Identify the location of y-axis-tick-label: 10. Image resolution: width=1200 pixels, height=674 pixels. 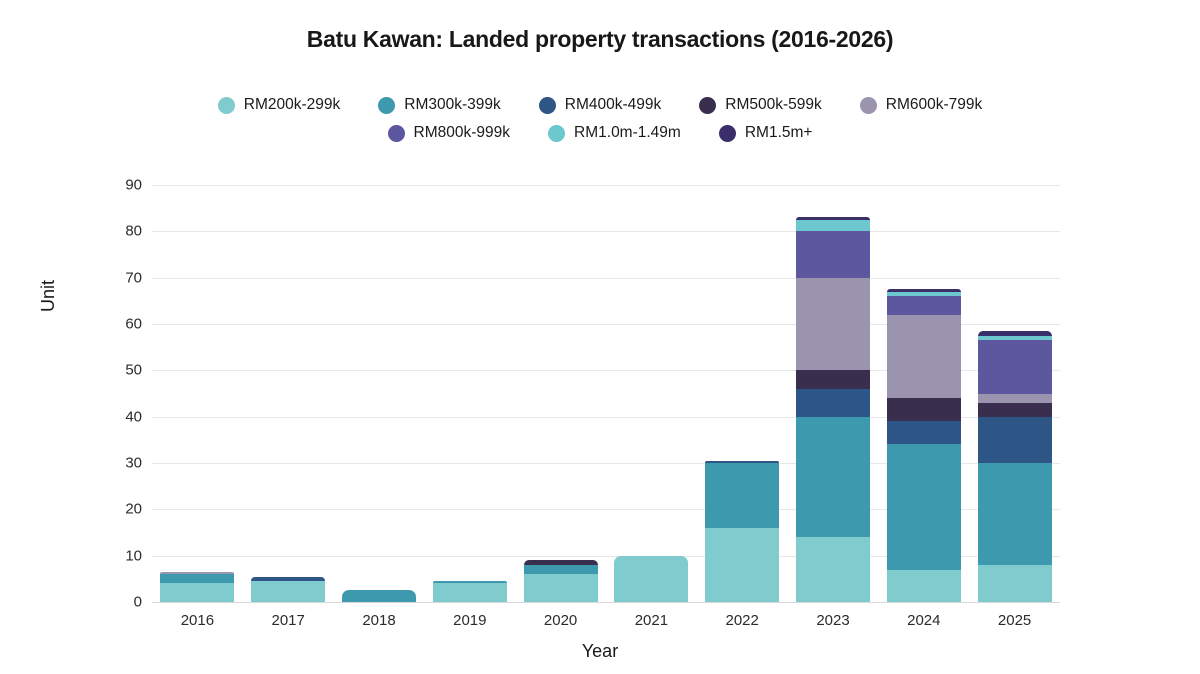
(133, 556).